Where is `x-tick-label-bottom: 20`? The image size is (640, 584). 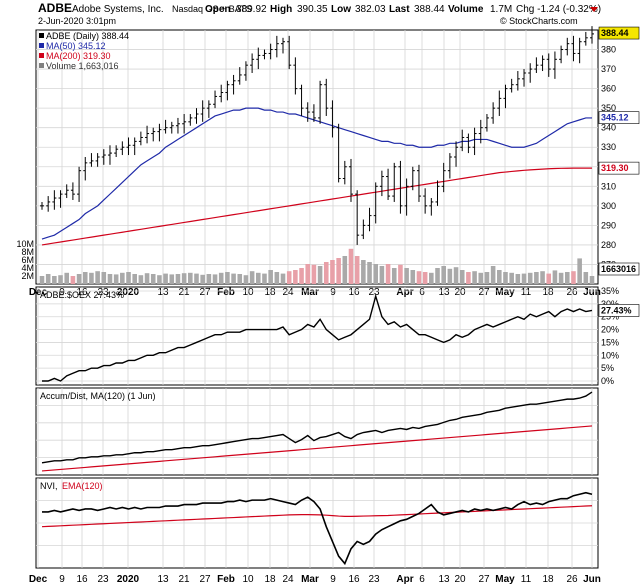
x-tick-label-bottom: 20 is located at coordinates (460, 579).